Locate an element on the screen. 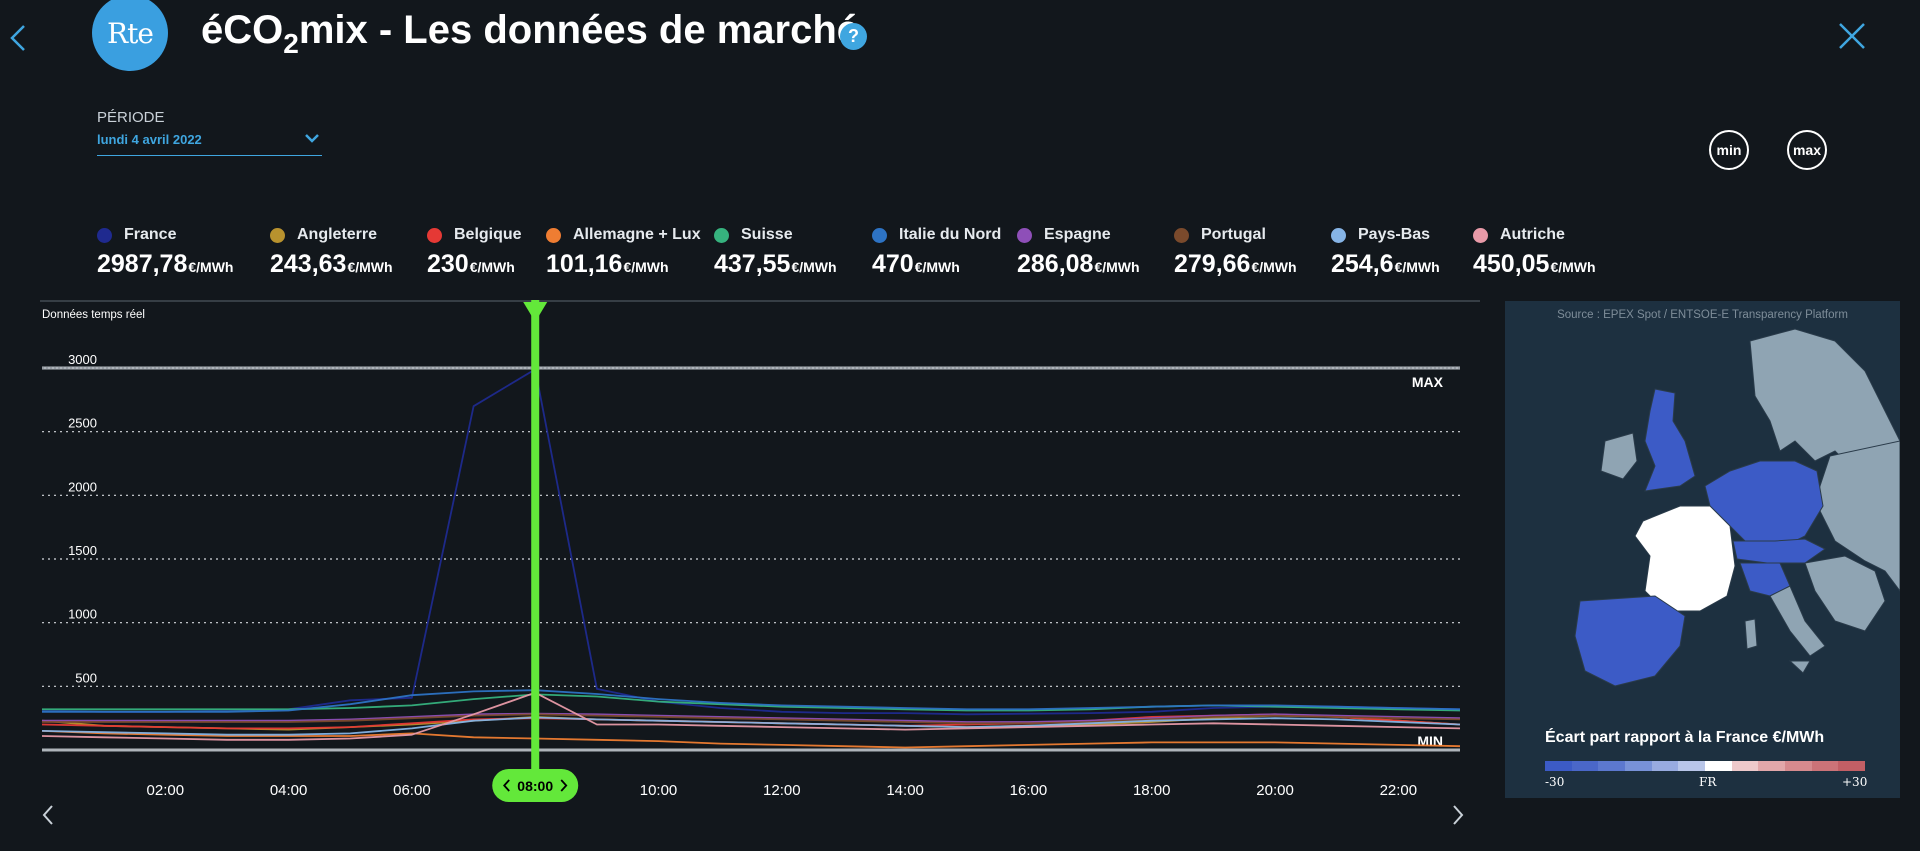 This screenshot has width=1920, height=851. back-arrow-icon is located at coordinates (19, 38).